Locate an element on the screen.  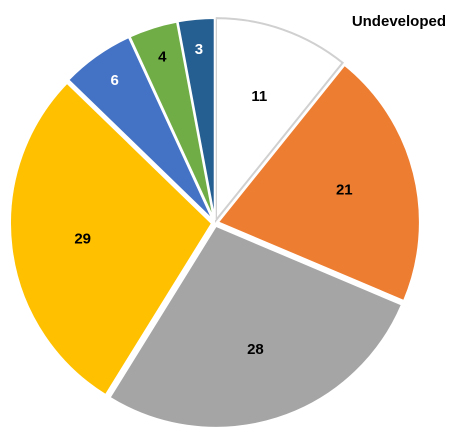
data-label: 11 is located at coordinates (259, 96).